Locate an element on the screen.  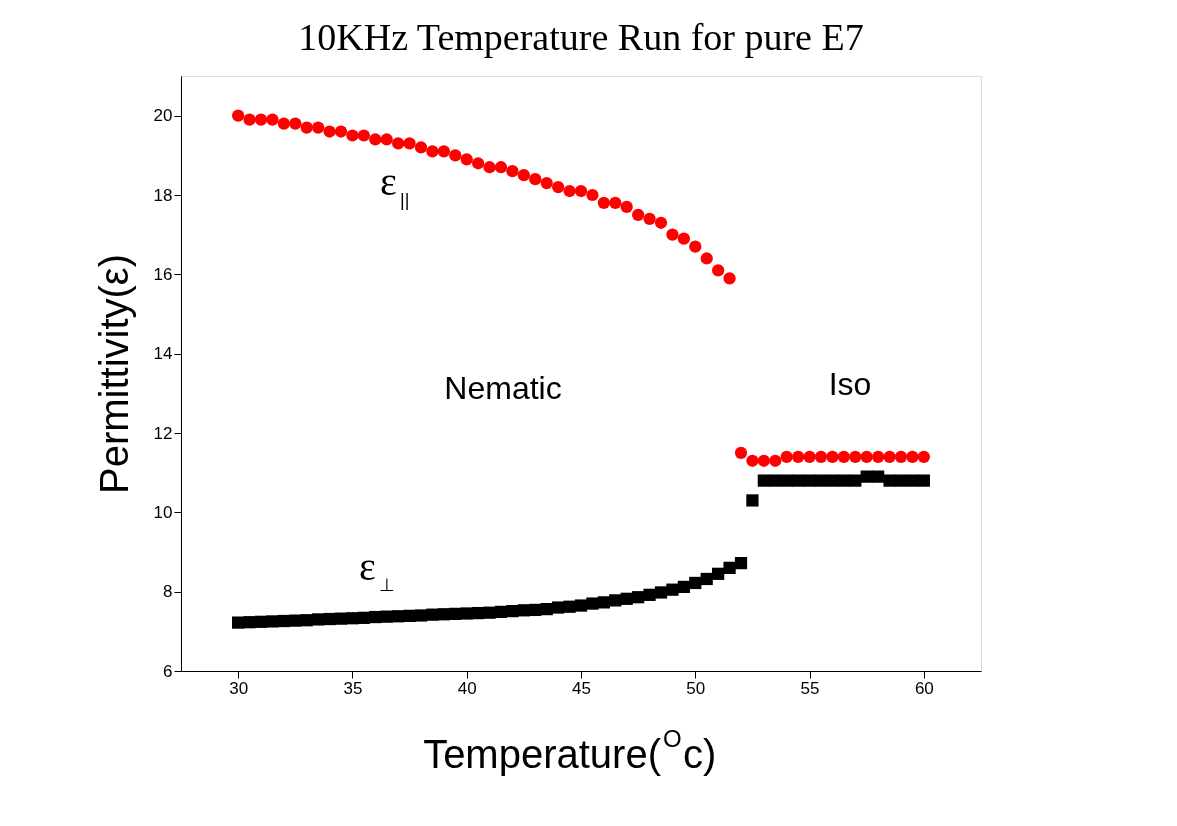
annotation: ε⊥ is located at coordinates (377, 569).